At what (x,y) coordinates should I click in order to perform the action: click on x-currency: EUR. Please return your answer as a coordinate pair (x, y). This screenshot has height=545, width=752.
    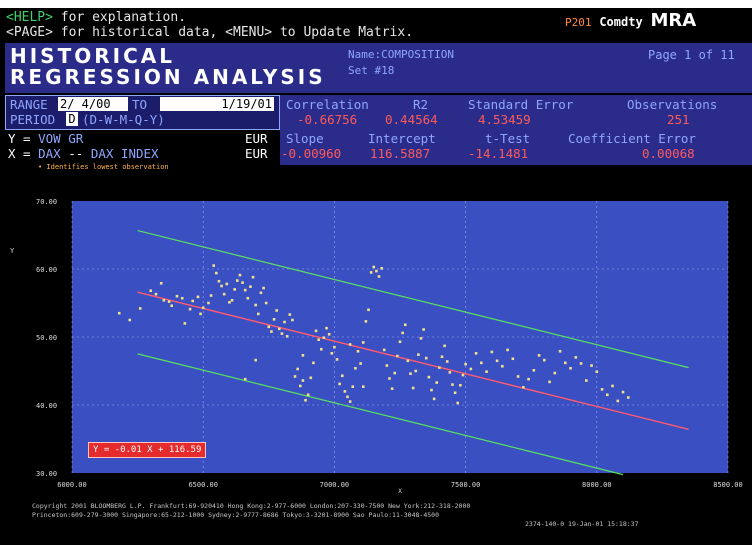
    Looking at the image, I should click on (256, 153).